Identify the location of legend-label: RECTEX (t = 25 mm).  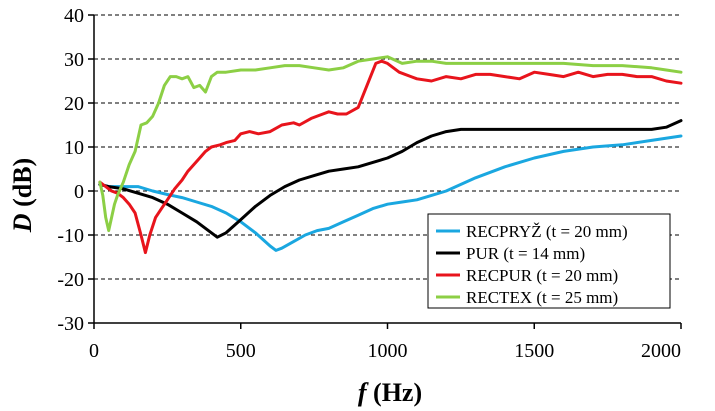
(542, 297).